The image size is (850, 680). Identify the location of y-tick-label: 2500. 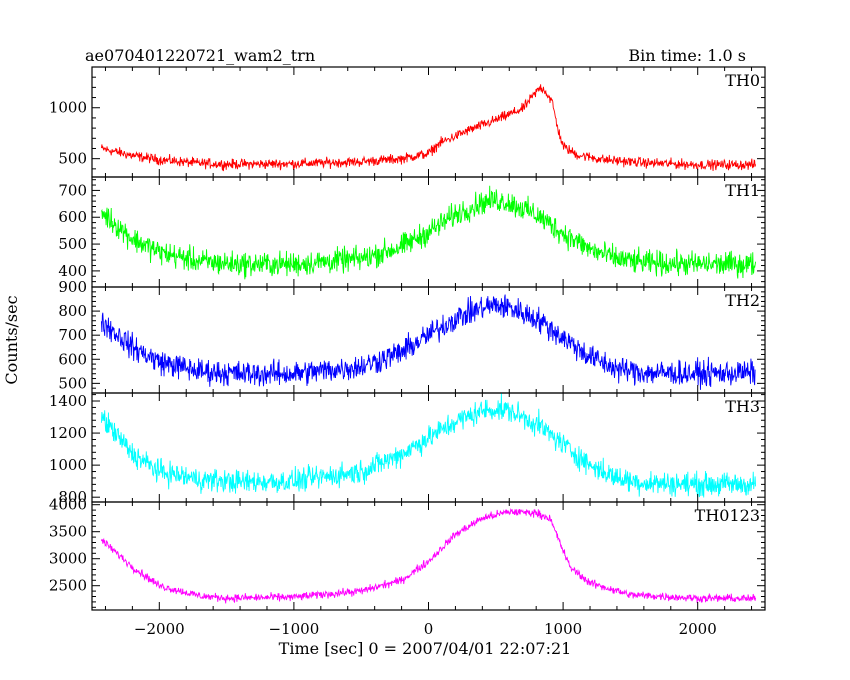
(68, 586).